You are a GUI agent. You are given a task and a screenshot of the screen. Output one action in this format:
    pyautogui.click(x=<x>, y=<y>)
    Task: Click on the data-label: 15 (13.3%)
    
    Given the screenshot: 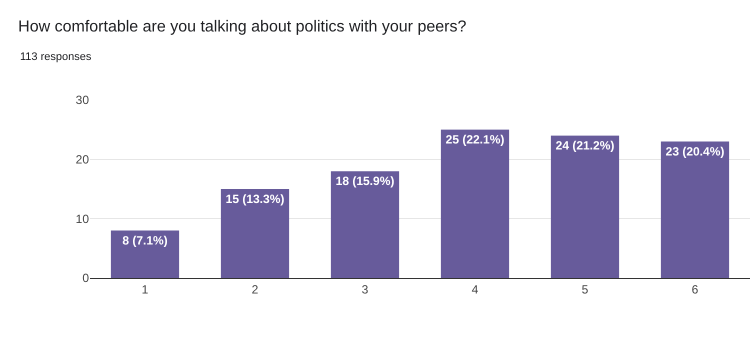 What is the action you would take?
    pyautogui.click(x=255, y=199)
    